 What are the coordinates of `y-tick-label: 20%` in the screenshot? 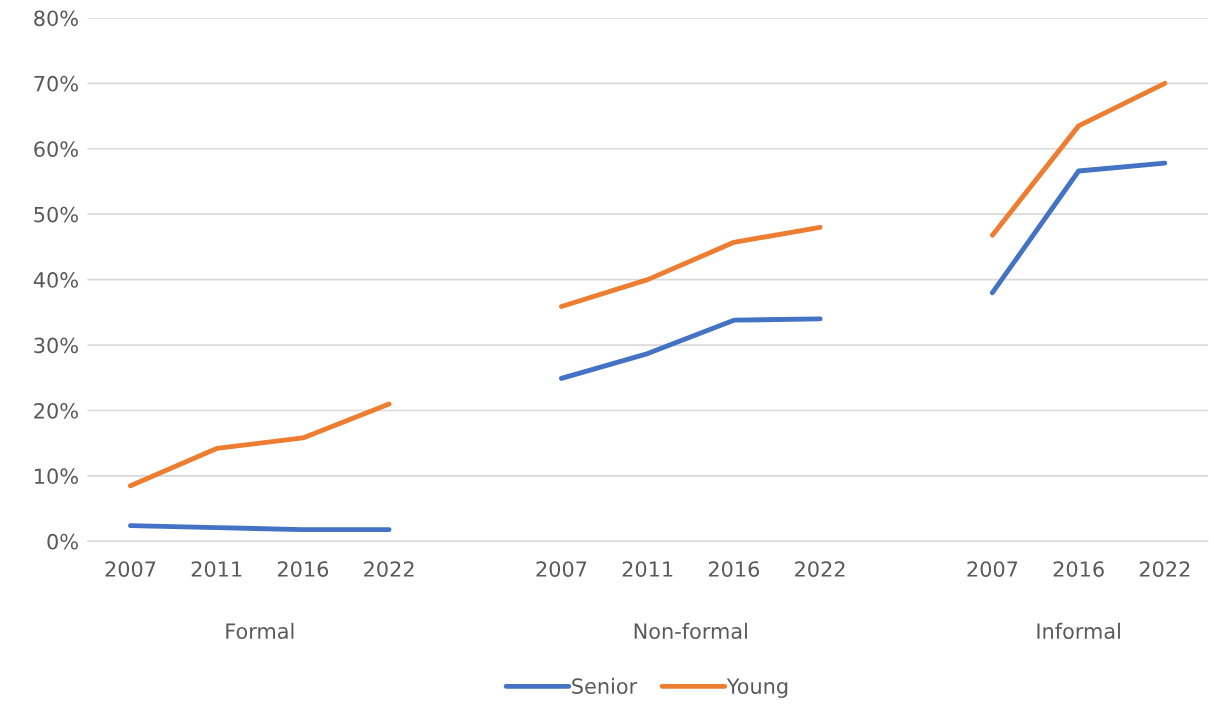 It's located at (56, 410).